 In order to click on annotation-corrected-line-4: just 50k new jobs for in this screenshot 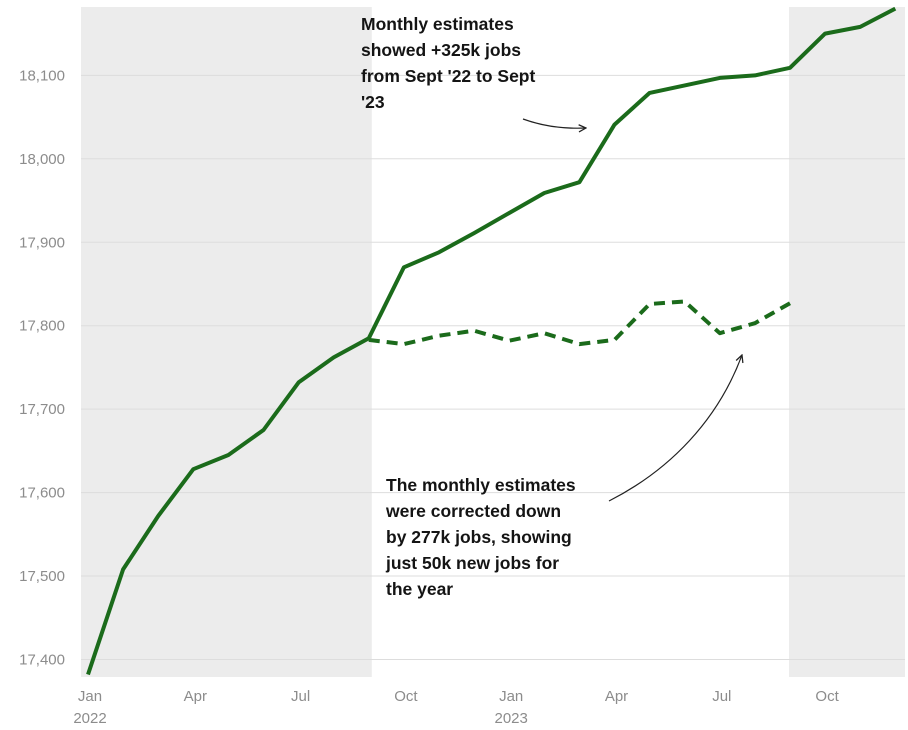, I will do `click(472, 563)`.